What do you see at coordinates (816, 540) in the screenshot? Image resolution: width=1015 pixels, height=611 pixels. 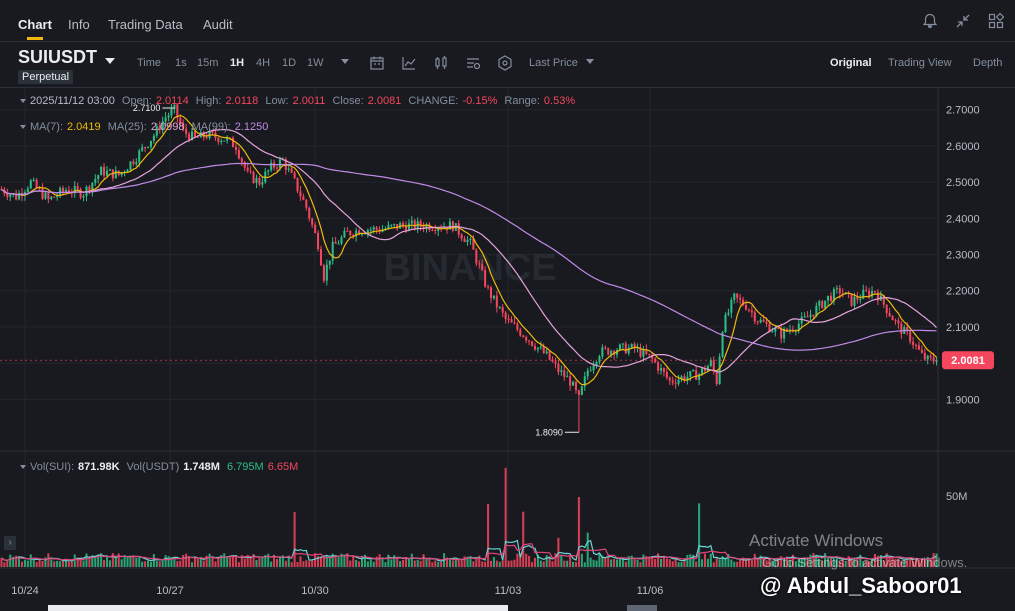 I see `activate-windows-title: Activate Windows` at bounding box center [816, 540].